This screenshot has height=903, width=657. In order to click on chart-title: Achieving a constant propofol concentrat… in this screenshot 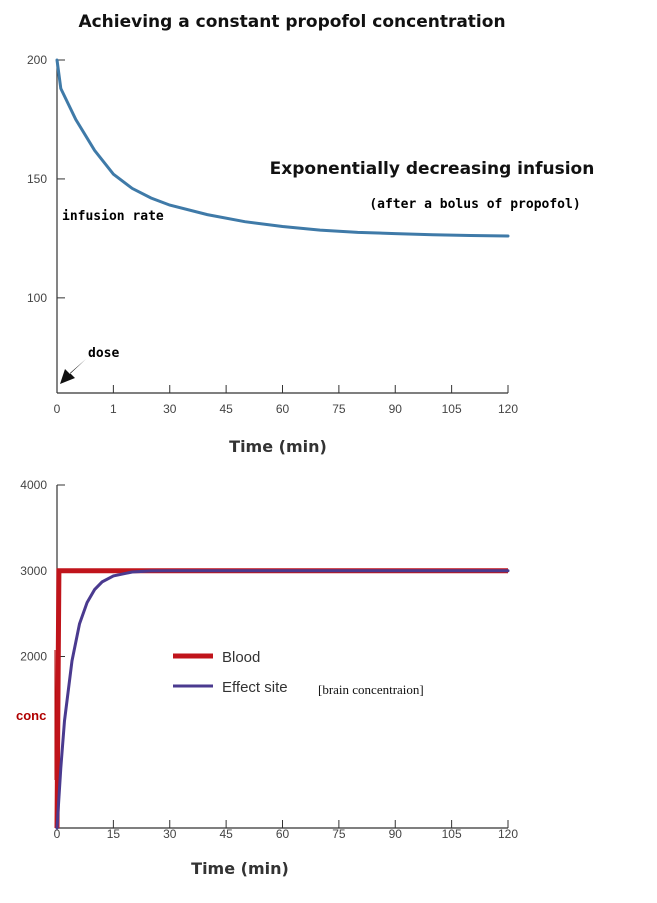, I will do `click(291, 22)`.